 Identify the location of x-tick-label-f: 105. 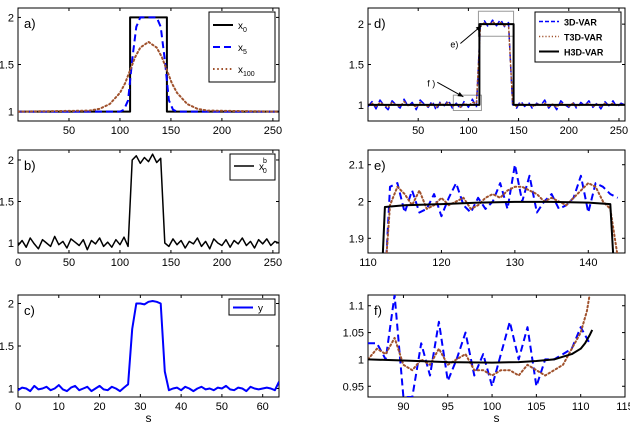
(536, 407).